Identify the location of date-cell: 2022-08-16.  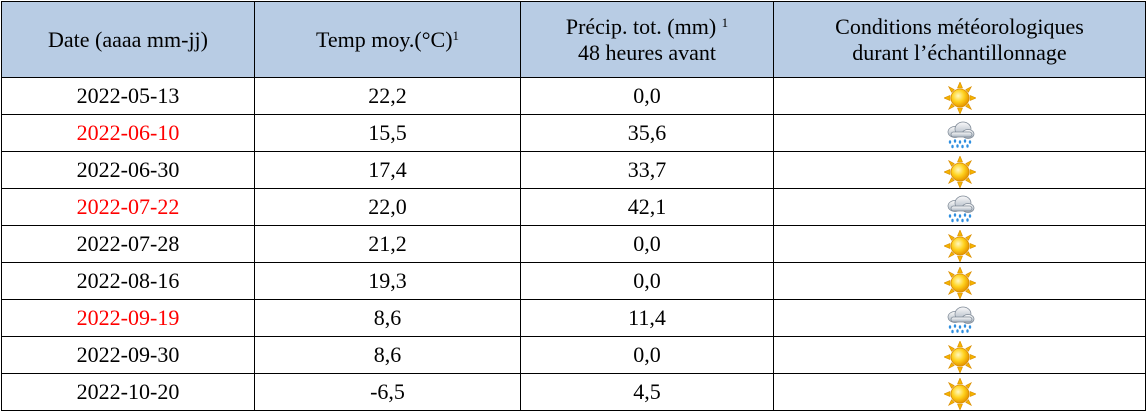
(128, 281).